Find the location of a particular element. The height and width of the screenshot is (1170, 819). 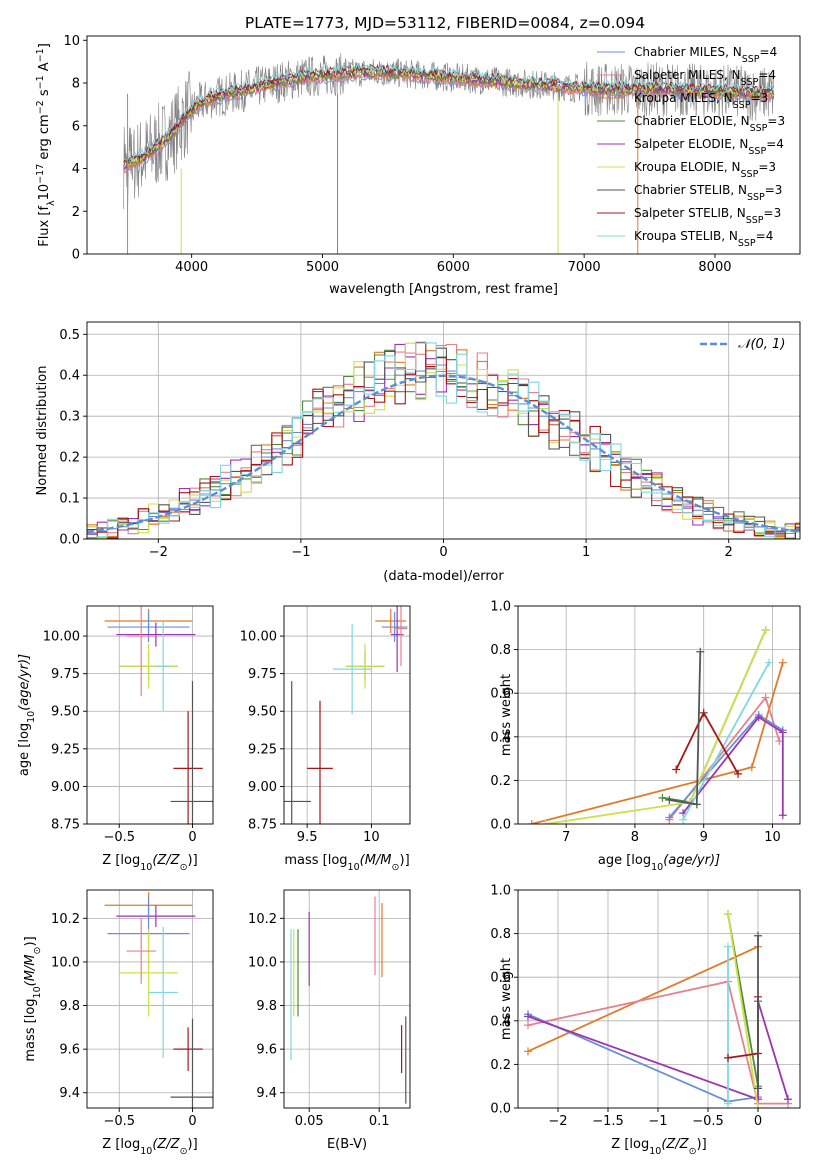

y-tick-label: 0.5 is located at coordinates (69, 335).